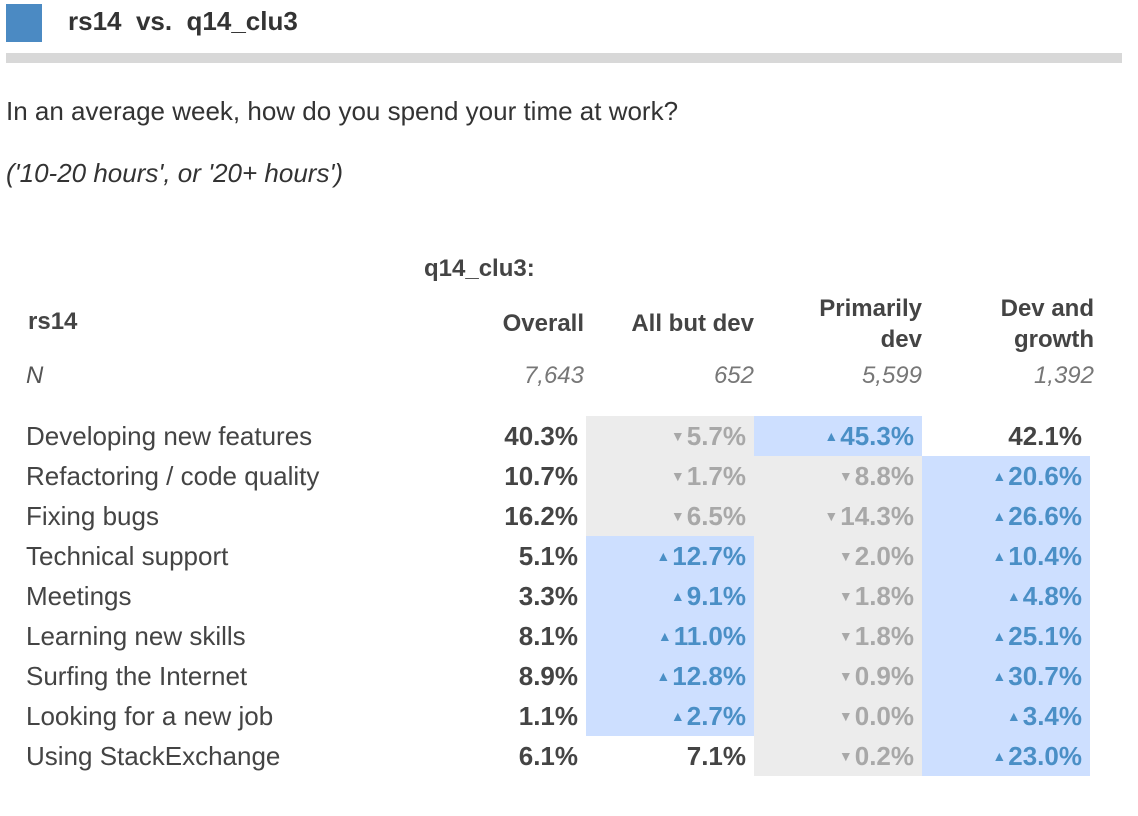  I want to click on cell-value: 8.8%, so click(884, 476).